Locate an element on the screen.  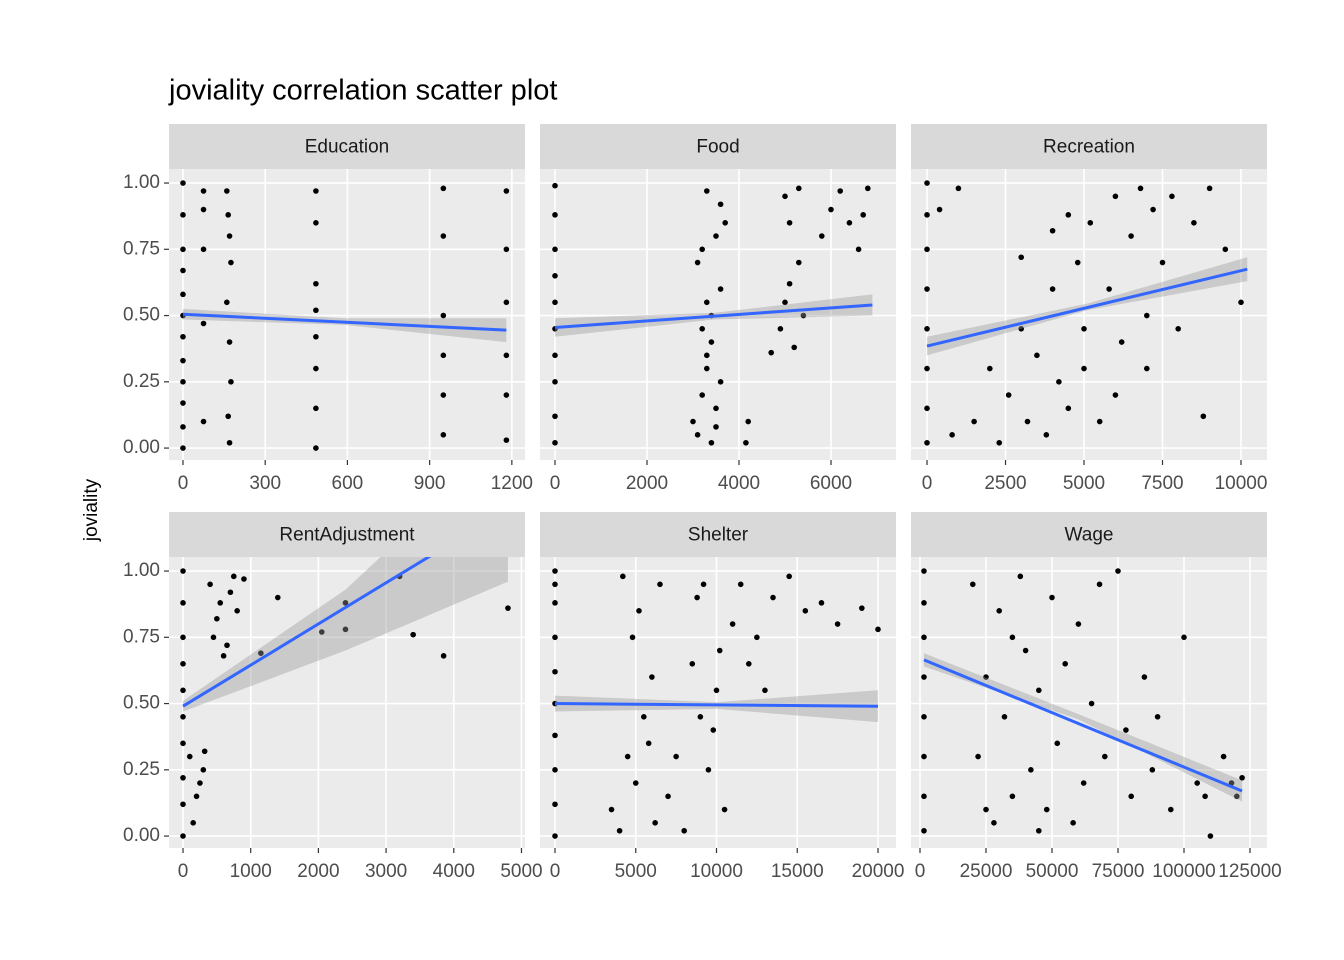
facet-title: RentAdjustment is located at coordinates (347, 535).